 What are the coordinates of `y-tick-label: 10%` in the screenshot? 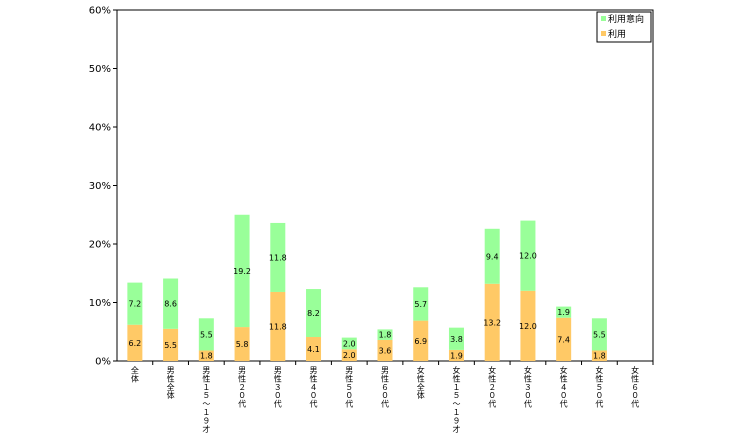 It's located at (100, 303).